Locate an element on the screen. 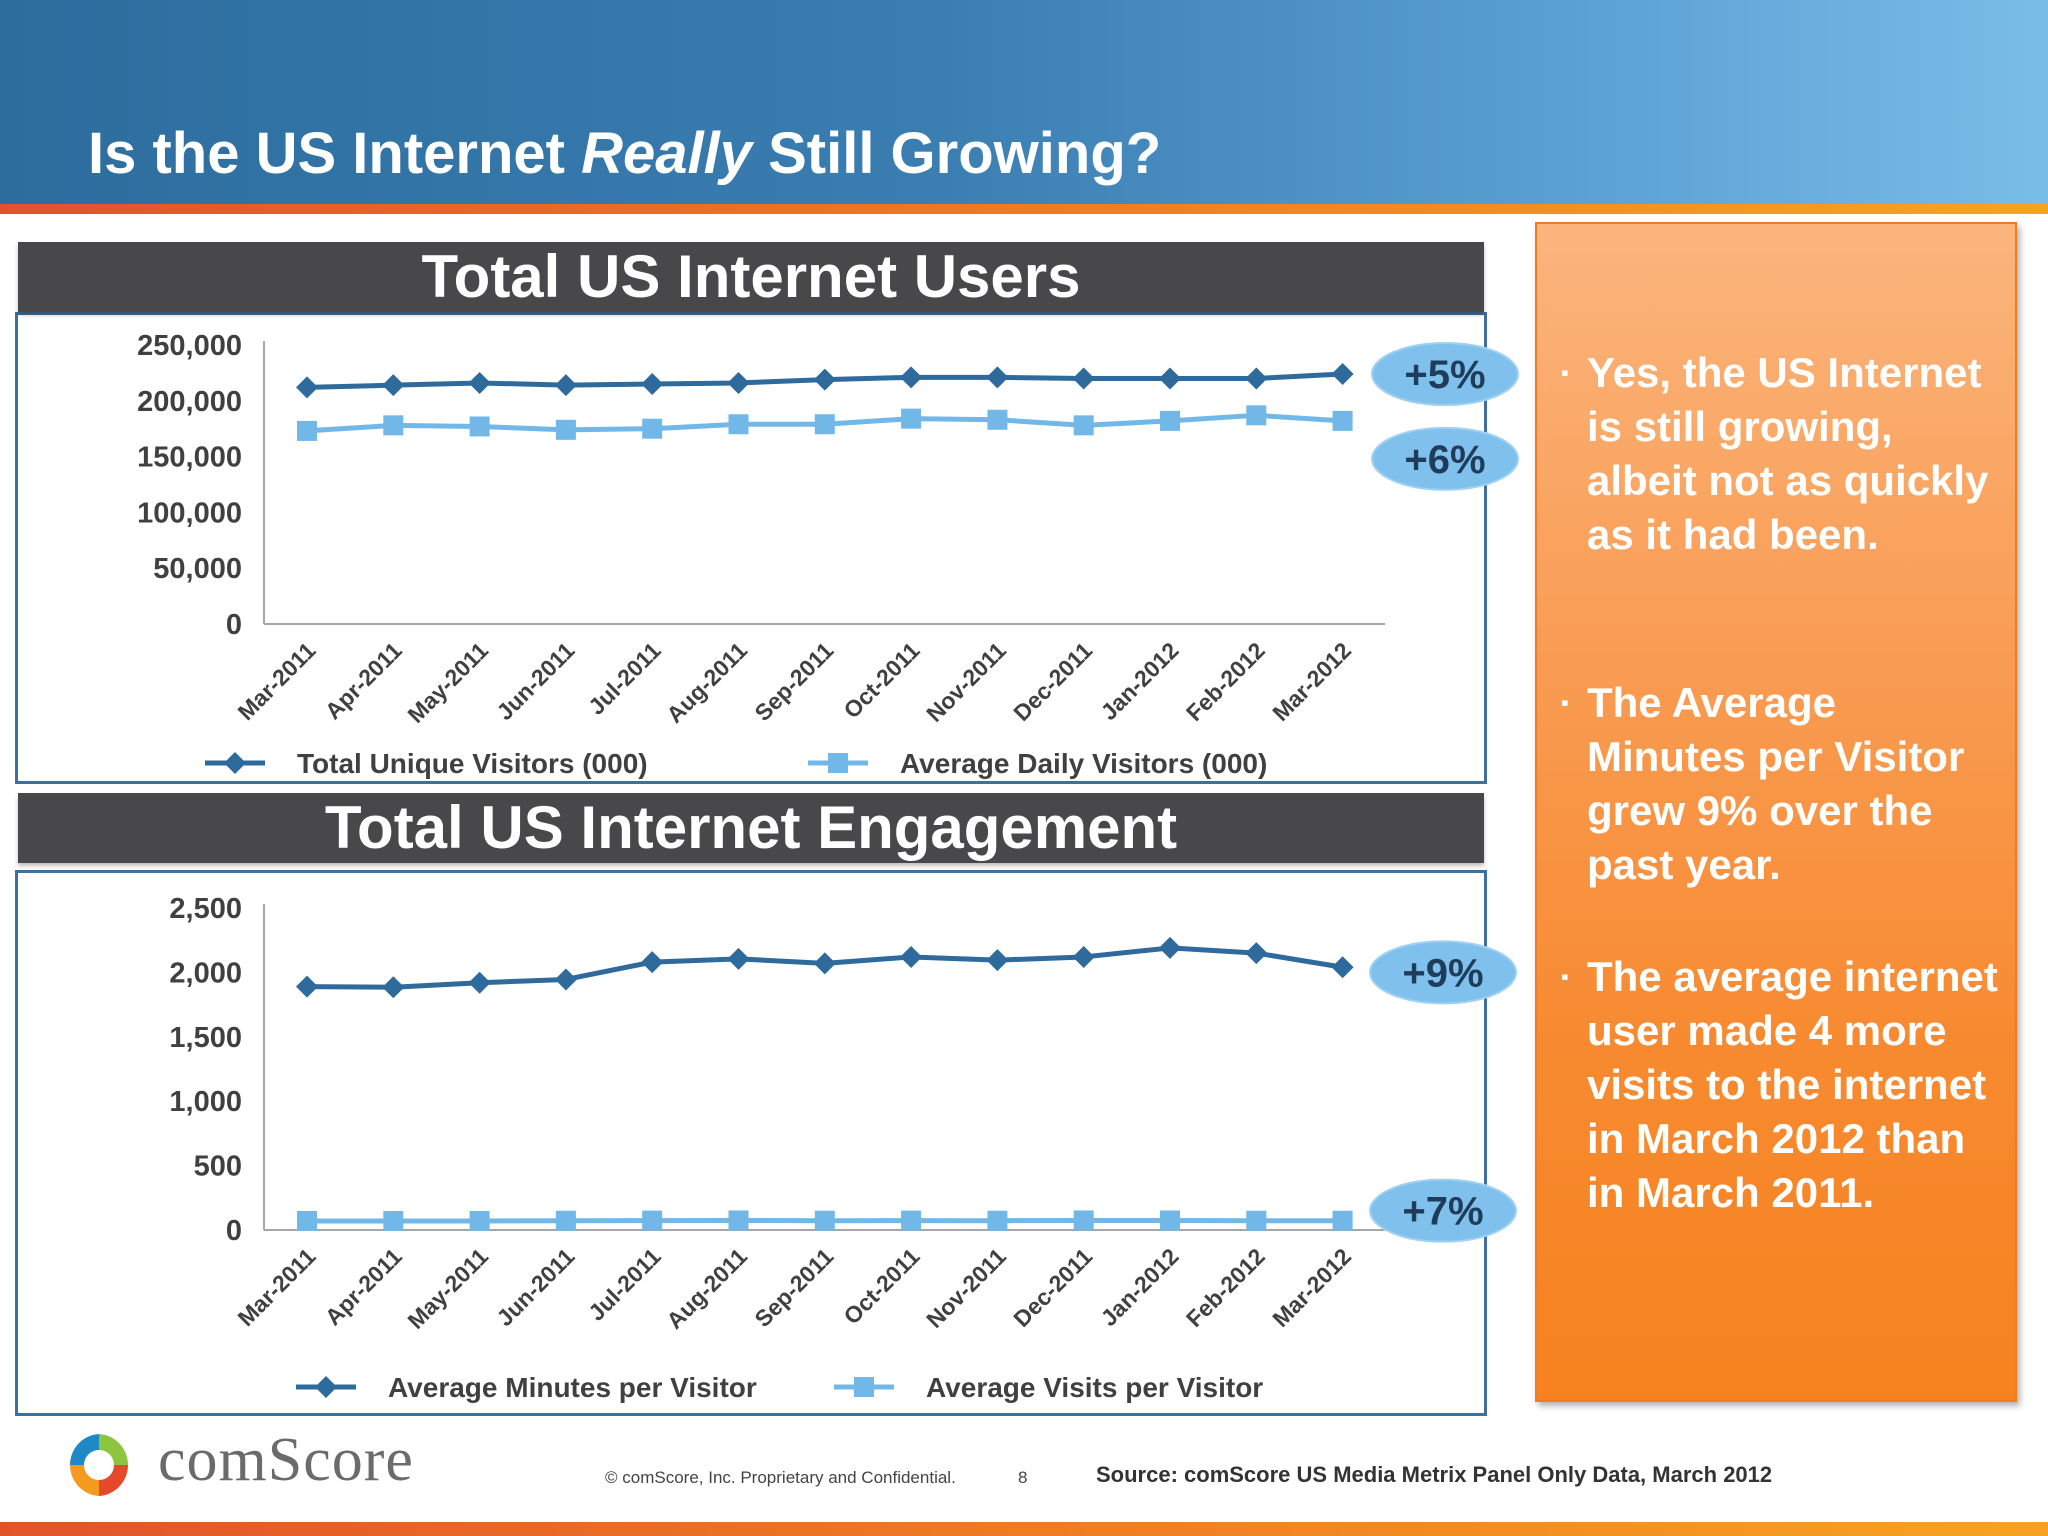  x-tick-label: Jul-2011 is located at coordinates (624, 1284).